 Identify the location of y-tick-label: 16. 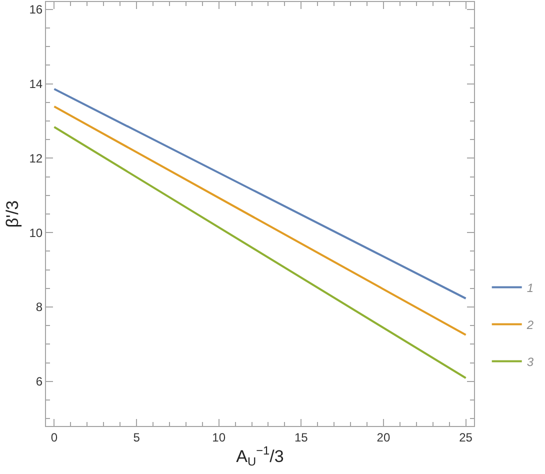
(36, 9).